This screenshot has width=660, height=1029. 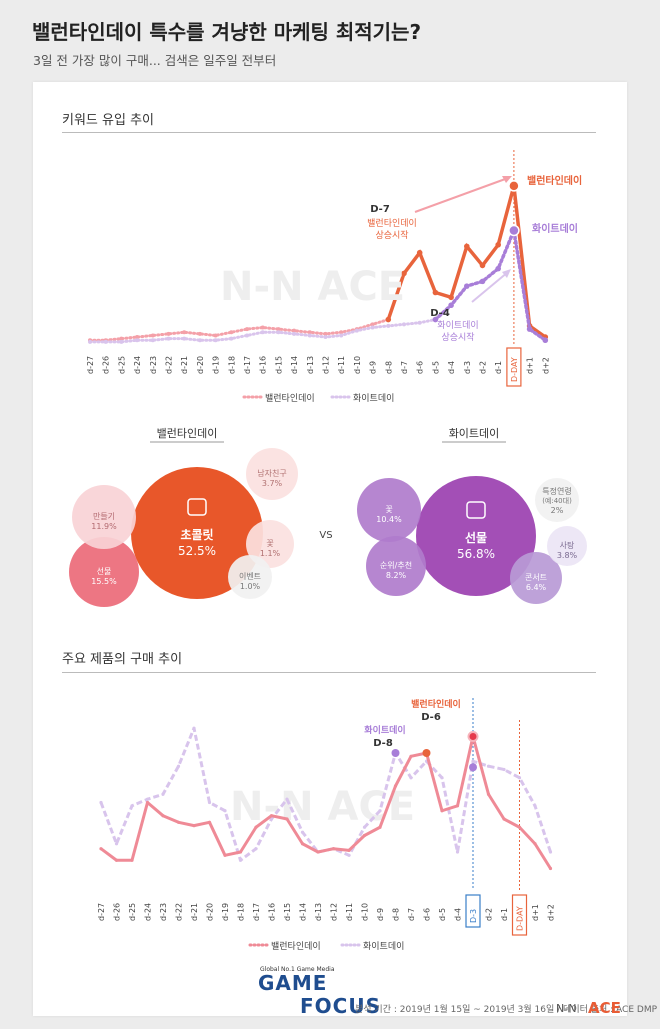 What do you see at coordinates (604, 1008) in the screenshot?
I see `ace-logo: ACE` at bounding box center [604, 1008].